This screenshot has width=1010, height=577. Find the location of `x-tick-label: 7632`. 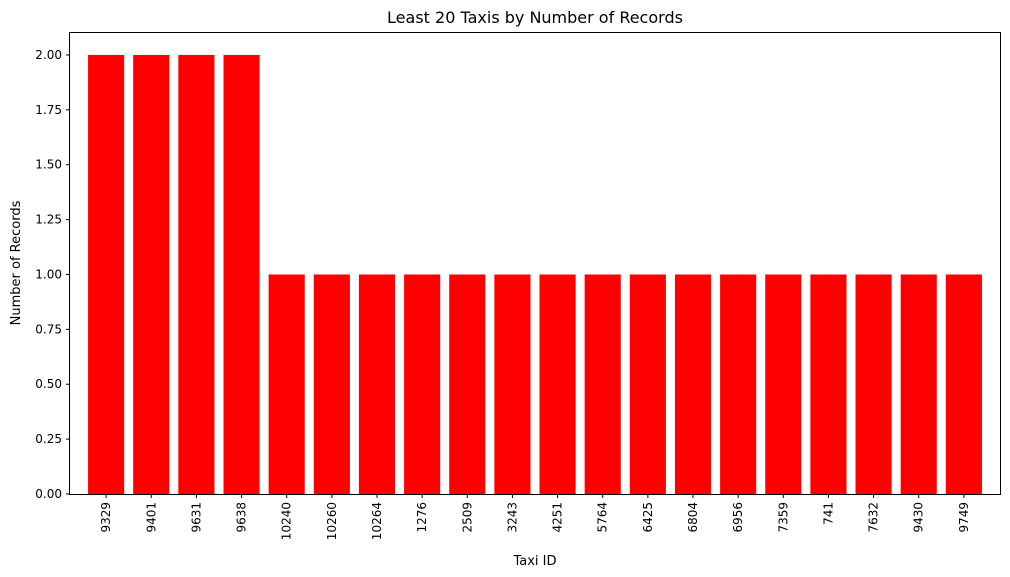

x-tick-label: 7632 is located at coordinates (874, 517).